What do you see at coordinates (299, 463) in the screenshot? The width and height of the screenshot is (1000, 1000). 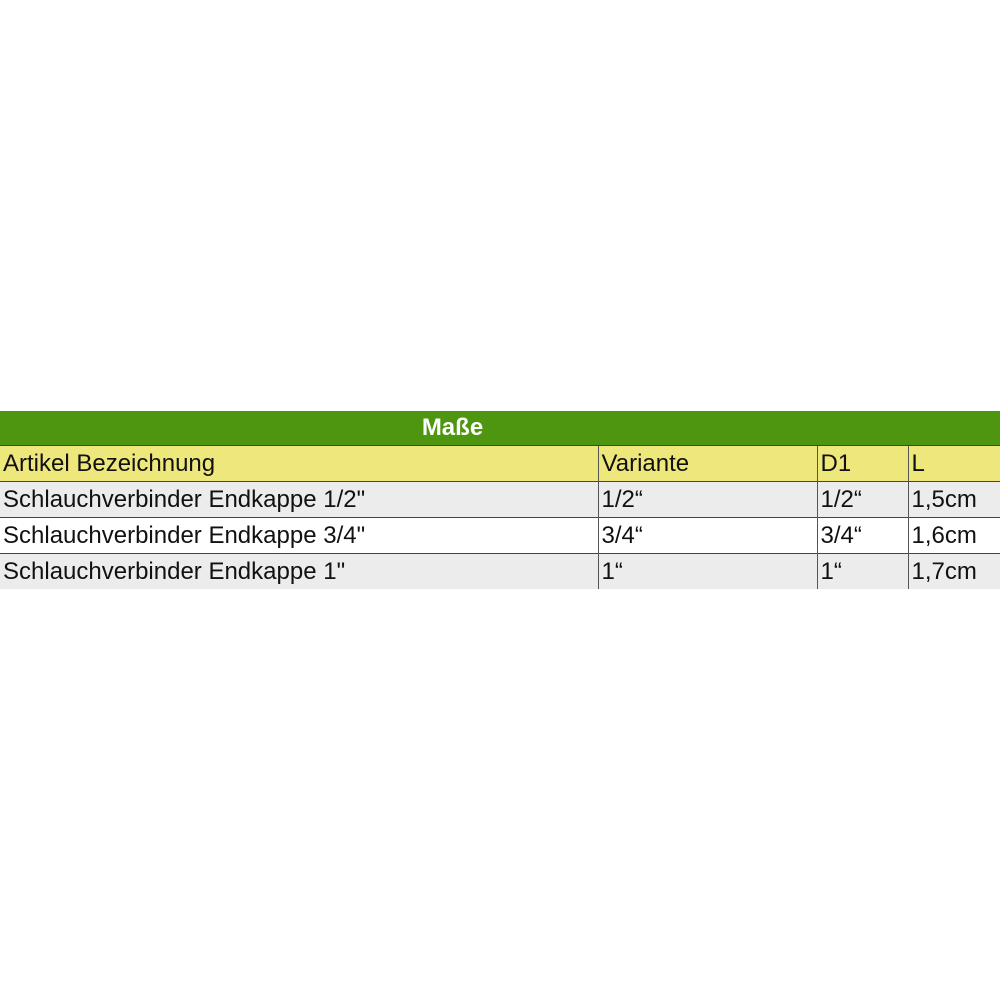 I see `header-cell: Artikel Bezeichnung` at bounding box center [299, 463].